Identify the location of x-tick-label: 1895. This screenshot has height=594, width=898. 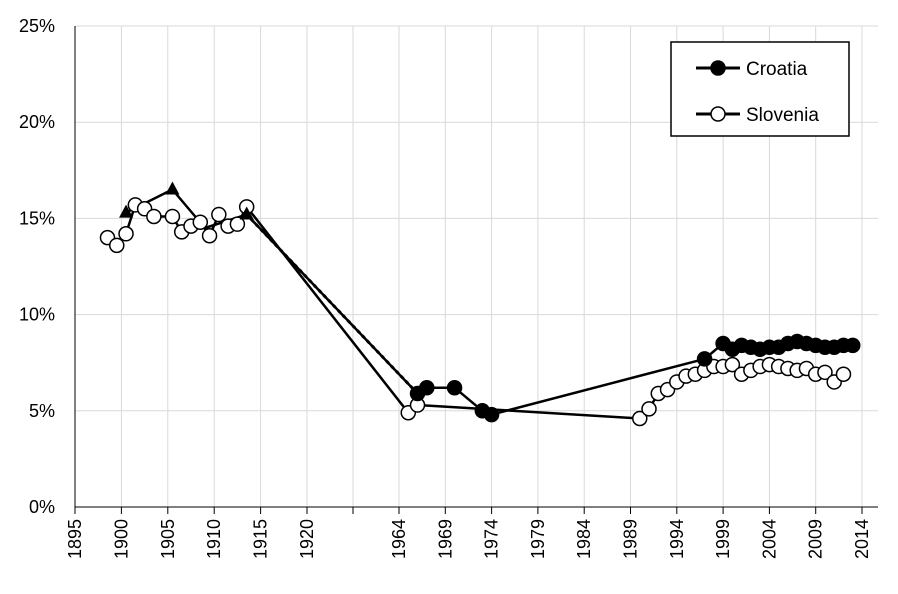
(75, 539).